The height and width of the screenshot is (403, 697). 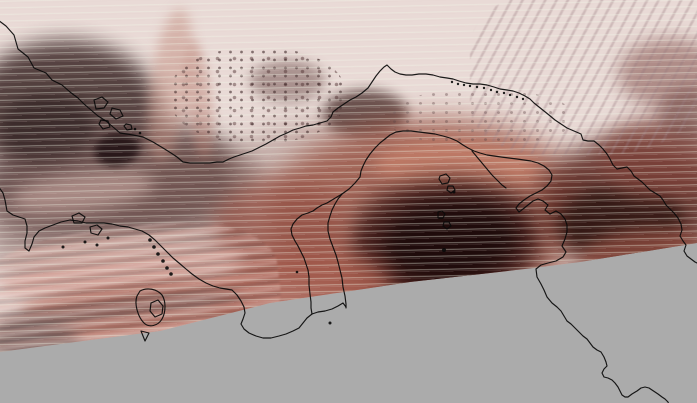 What do you see at coordinates (337, 251) in the screenshot?
I see `coast-gulf-west-shore` at bounding box center [337, 251].